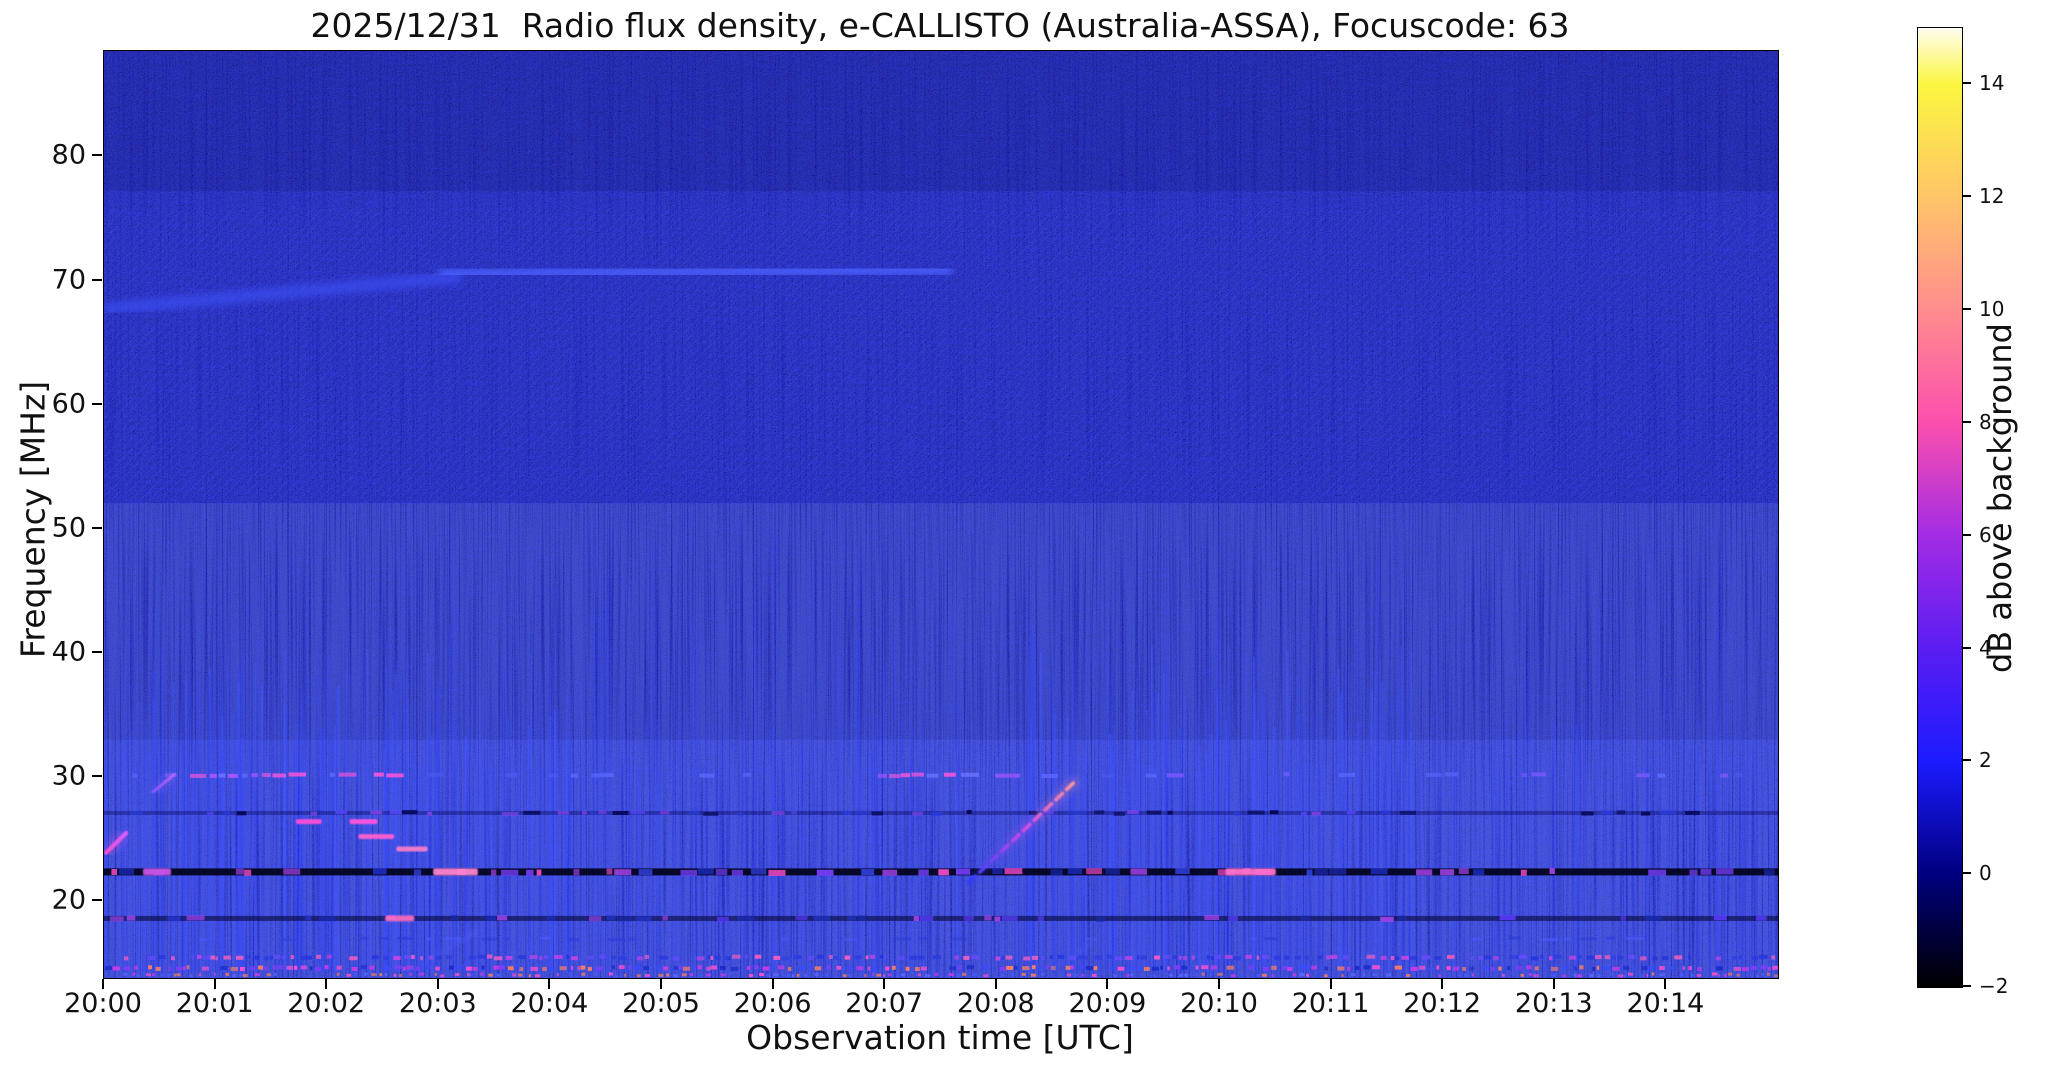  What do you see at coordinates (68, 776) in the screenshot?
I see `y-tick-label: 30` at bounding box center [68, 776].